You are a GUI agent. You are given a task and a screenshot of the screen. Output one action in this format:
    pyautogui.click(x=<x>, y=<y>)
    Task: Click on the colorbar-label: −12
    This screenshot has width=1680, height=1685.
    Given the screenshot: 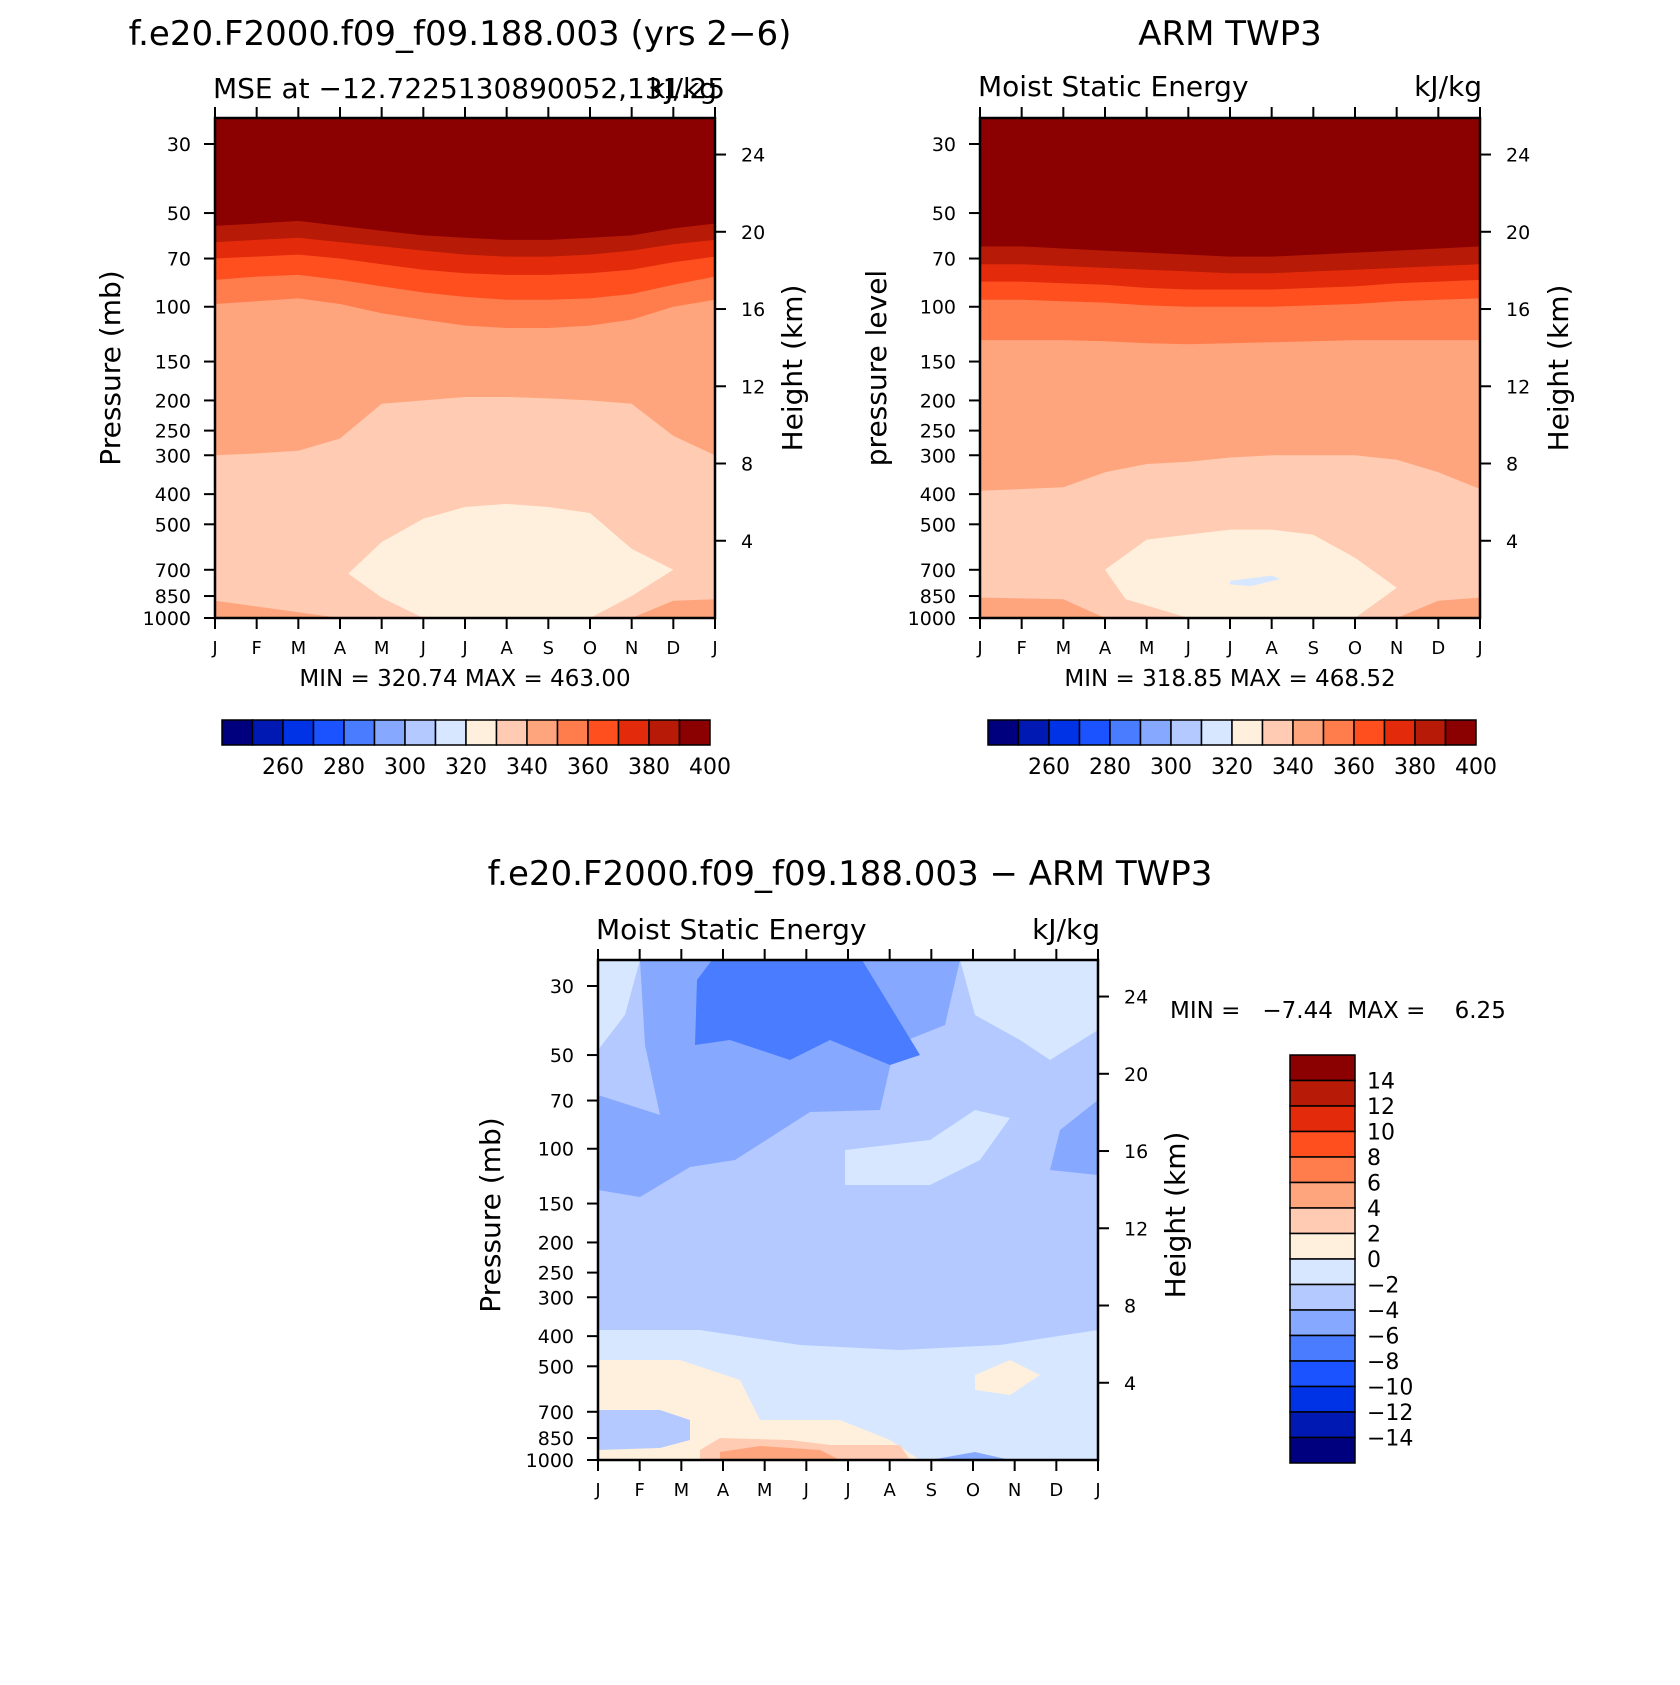 What is the action you would take?
    pyautogui.click(x=1390, y=1413)
    